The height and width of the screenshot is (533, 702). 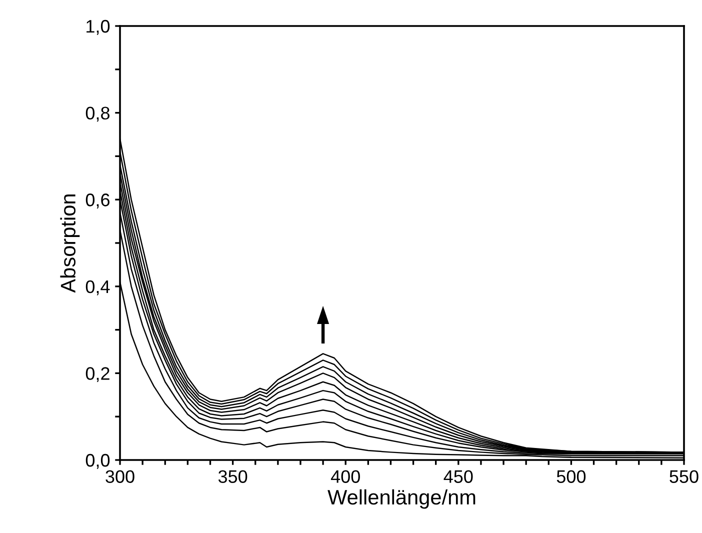 What do you see at coordinates (98, 201) in the screenshot?
I see `y-tick-label: 0,6` at bounding box center [98, 201].